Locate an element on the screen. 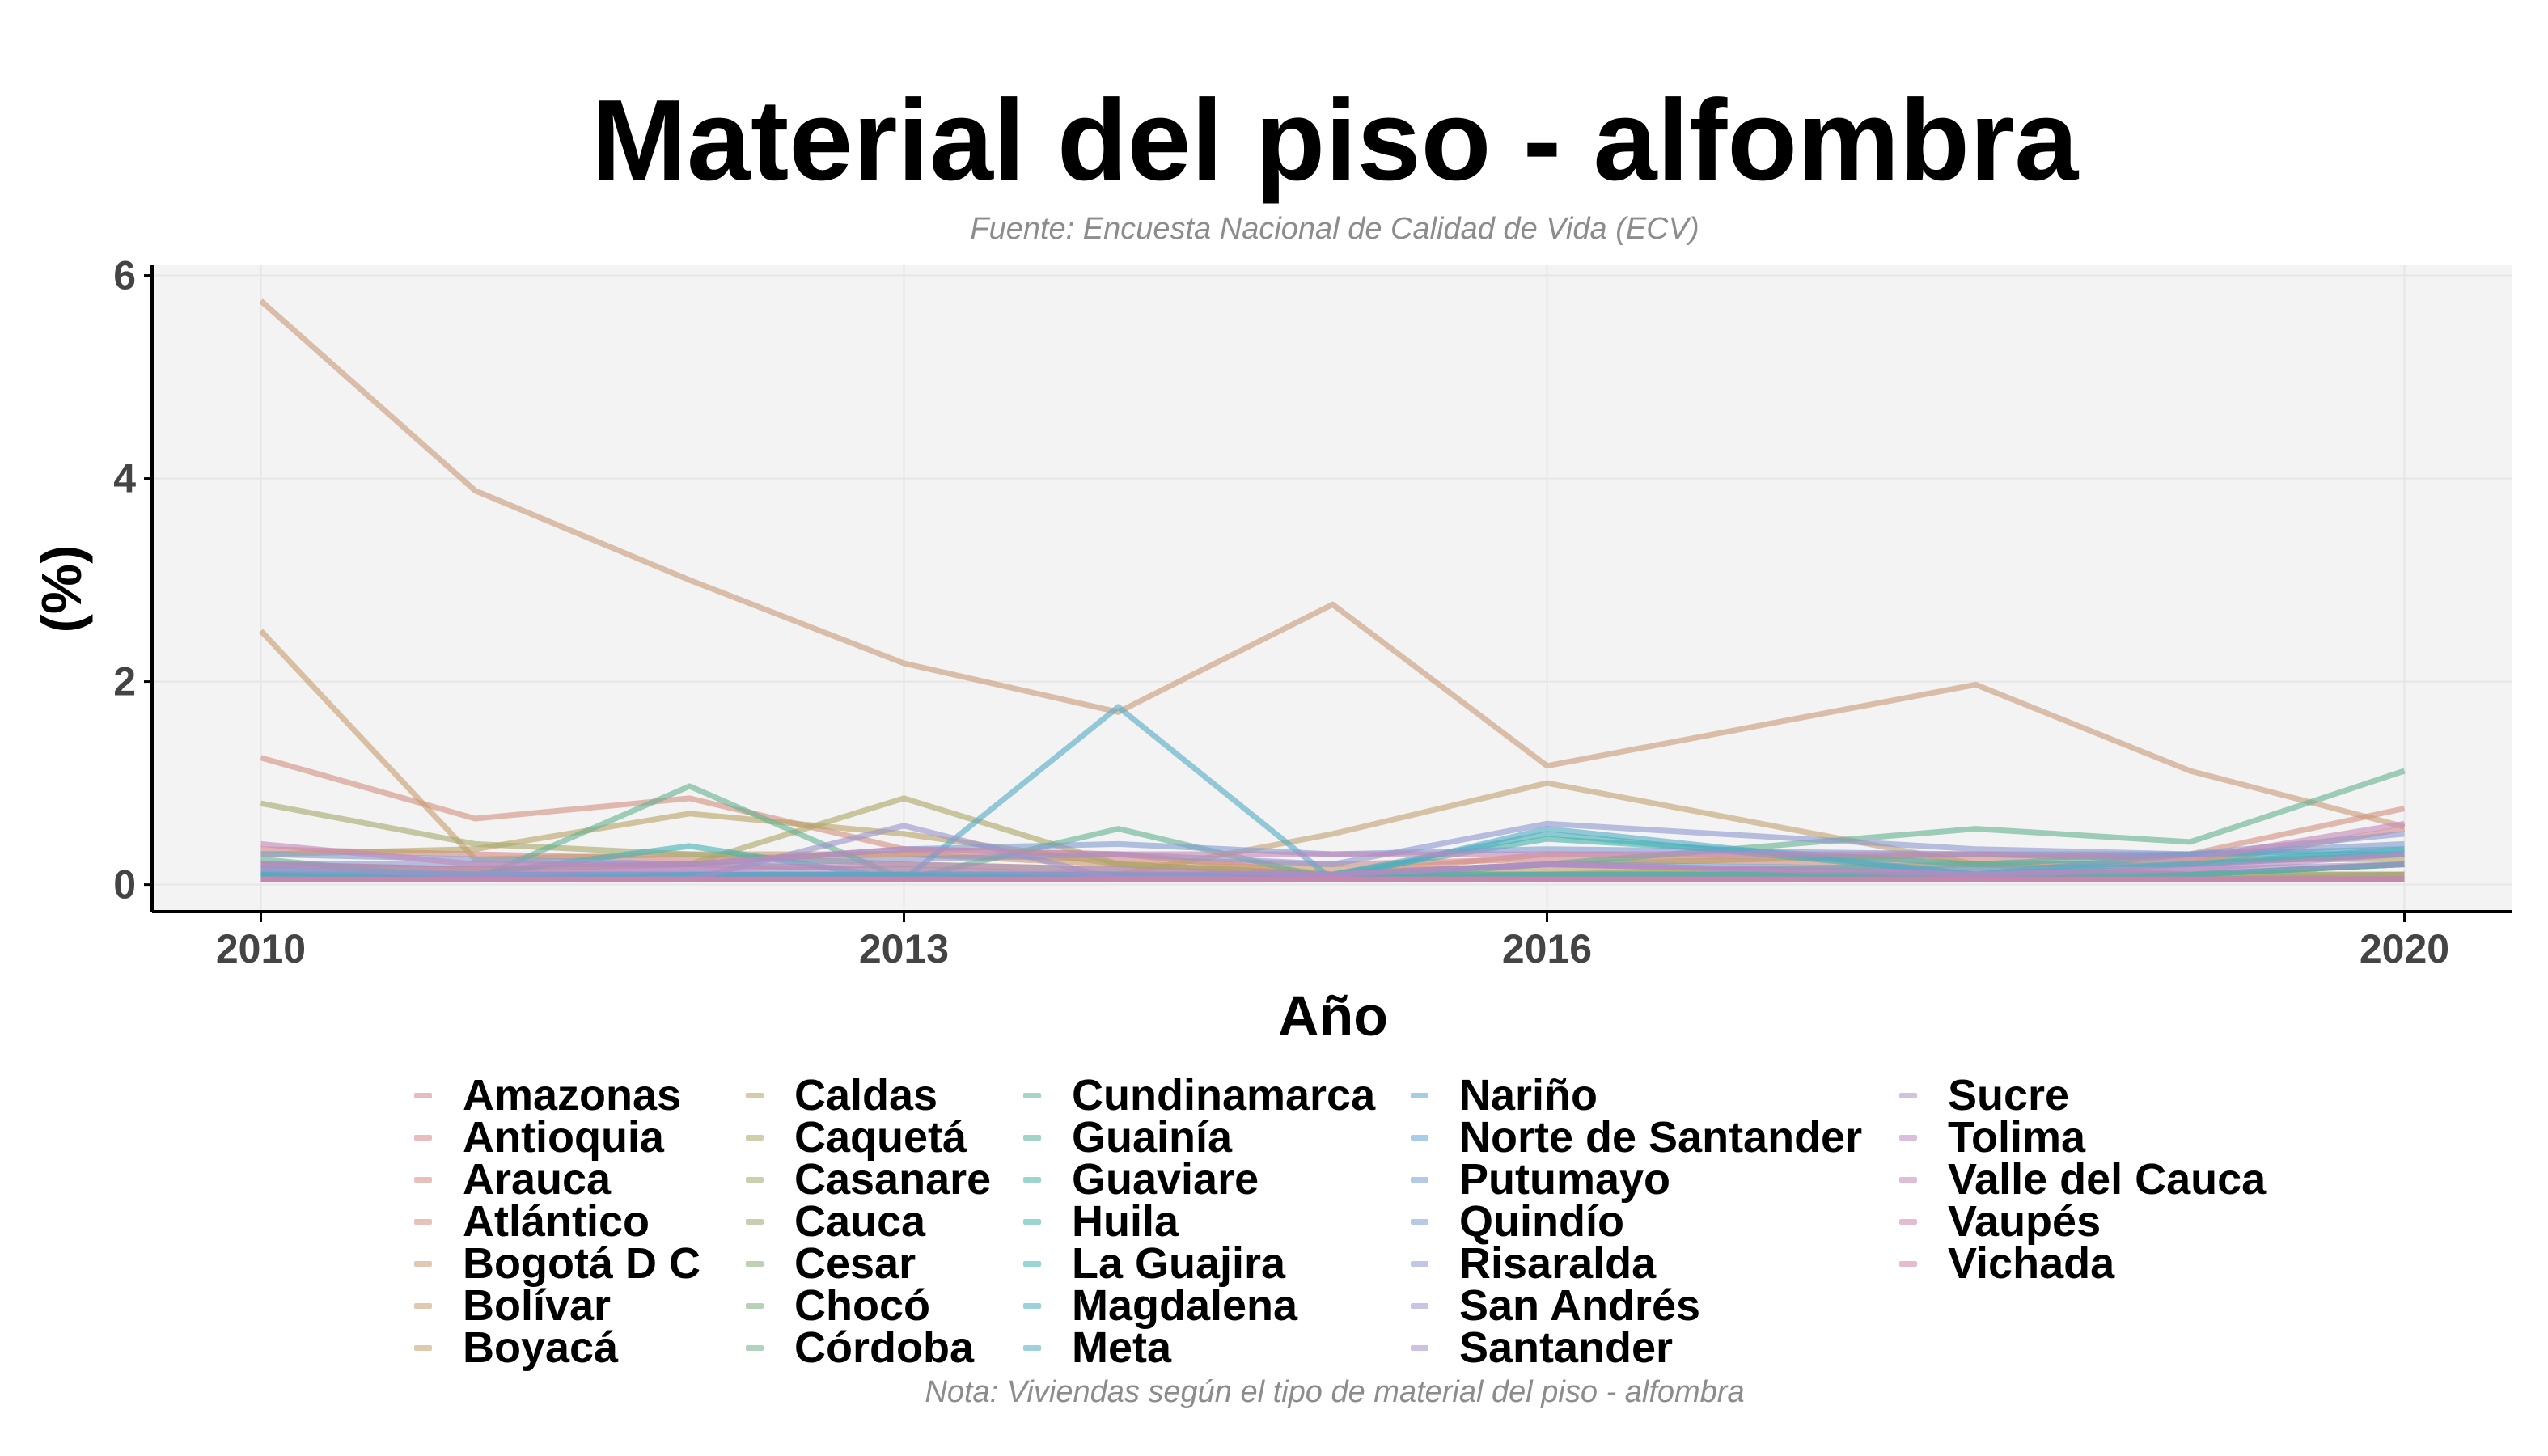 Image resolution: width=2548 pixels, height=1456 pixels. legend-label: Boyacá is located at coordinates (541, 1347).